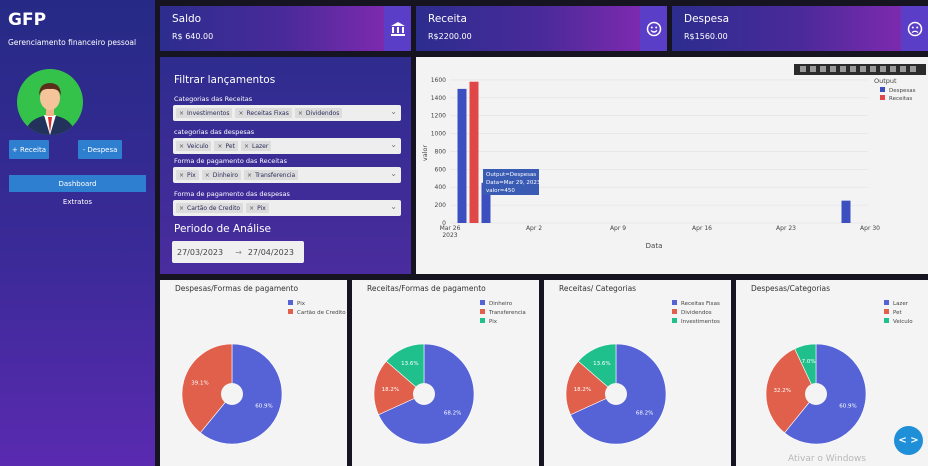 Image resolution: width=928 pixels, height=466 pixels. What do you see at coordinates (438, 98) in the screenshot?
I see `y-tick-label: 1400` at bounding box center [438, 98].